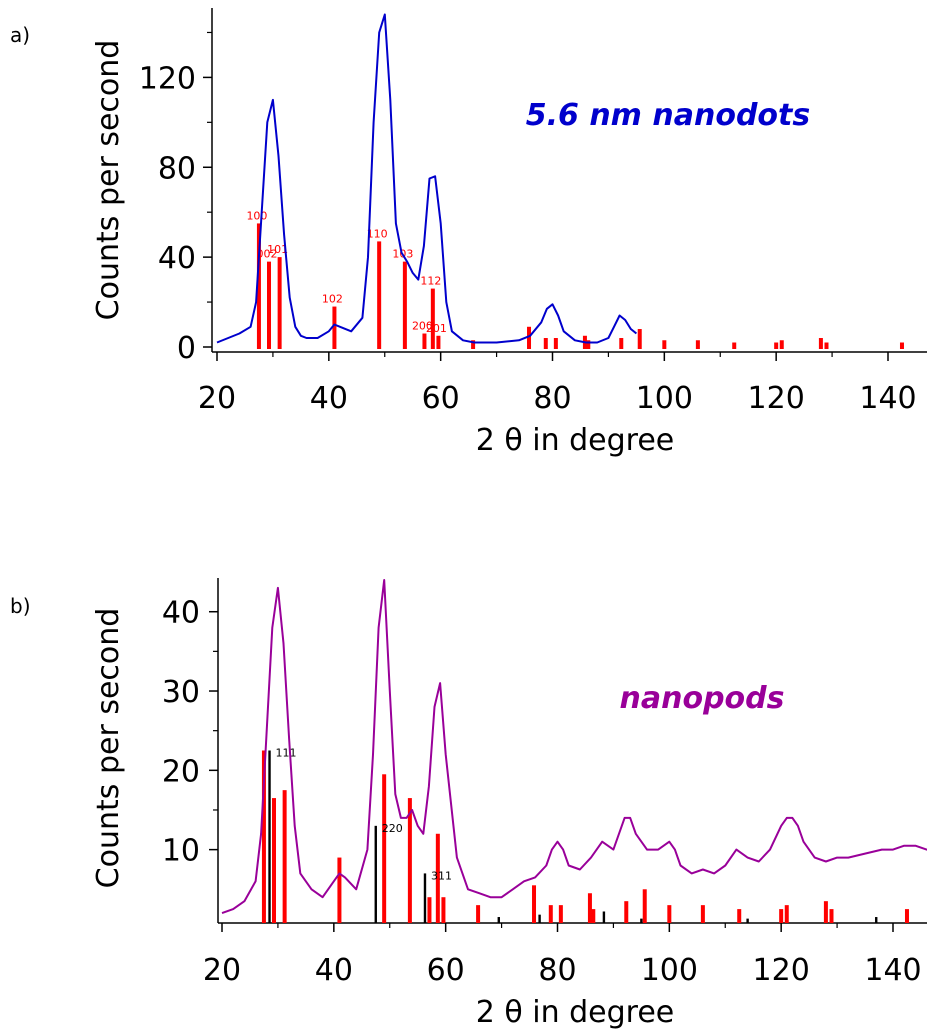  Describe the element at coordinates (167, 78) in the screenshot. I see `y-tick-label: 120` at that location.